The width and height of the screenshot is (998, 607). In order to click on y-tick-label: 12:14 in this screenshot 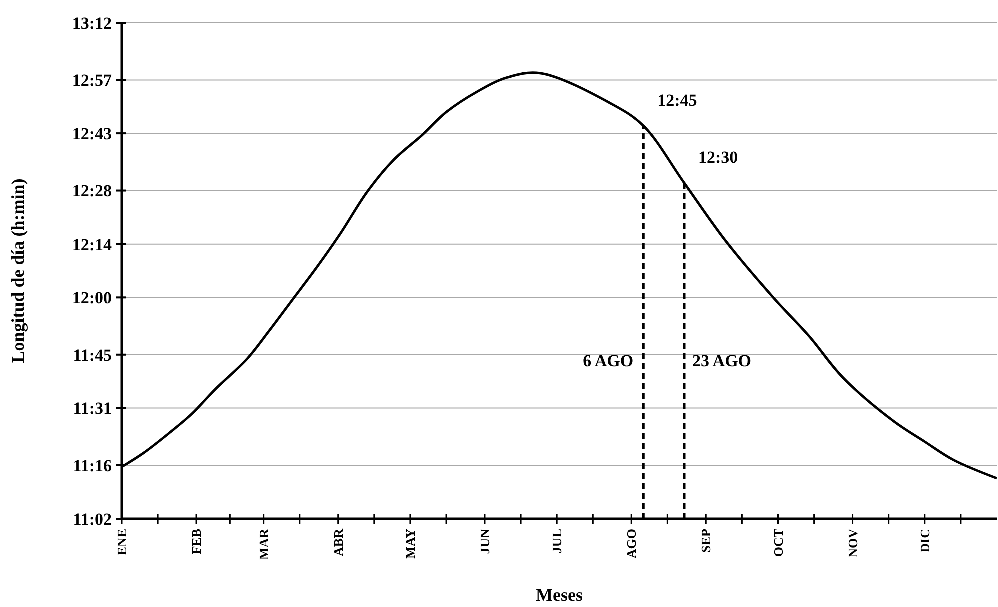, I will do `click(92, 244)`.